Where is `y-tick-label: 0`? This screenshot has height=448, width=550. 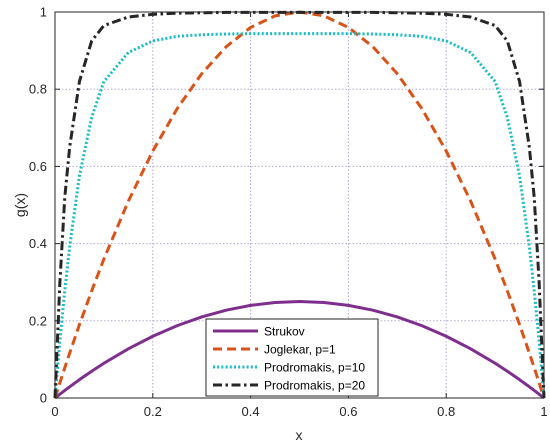
y-tick-label: 0 is located at coordinates (43, 398).